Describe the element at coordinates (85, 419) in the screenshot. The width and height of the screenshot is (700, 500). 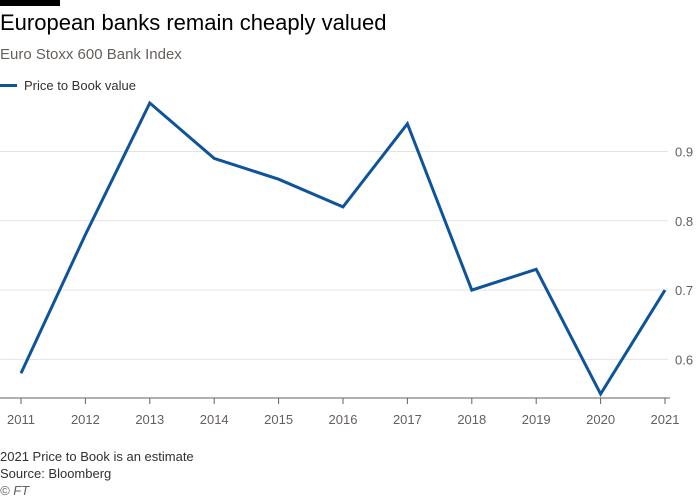
I see `x-tick-label: 2012` at that location.